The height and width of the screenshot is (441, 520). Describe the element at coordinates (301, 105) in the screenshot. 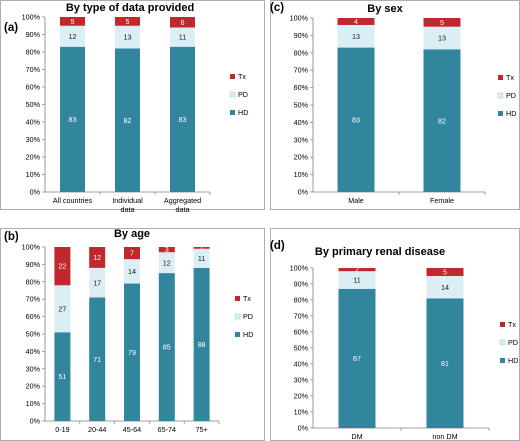

I see `y-tick-label: 50%` at that location.